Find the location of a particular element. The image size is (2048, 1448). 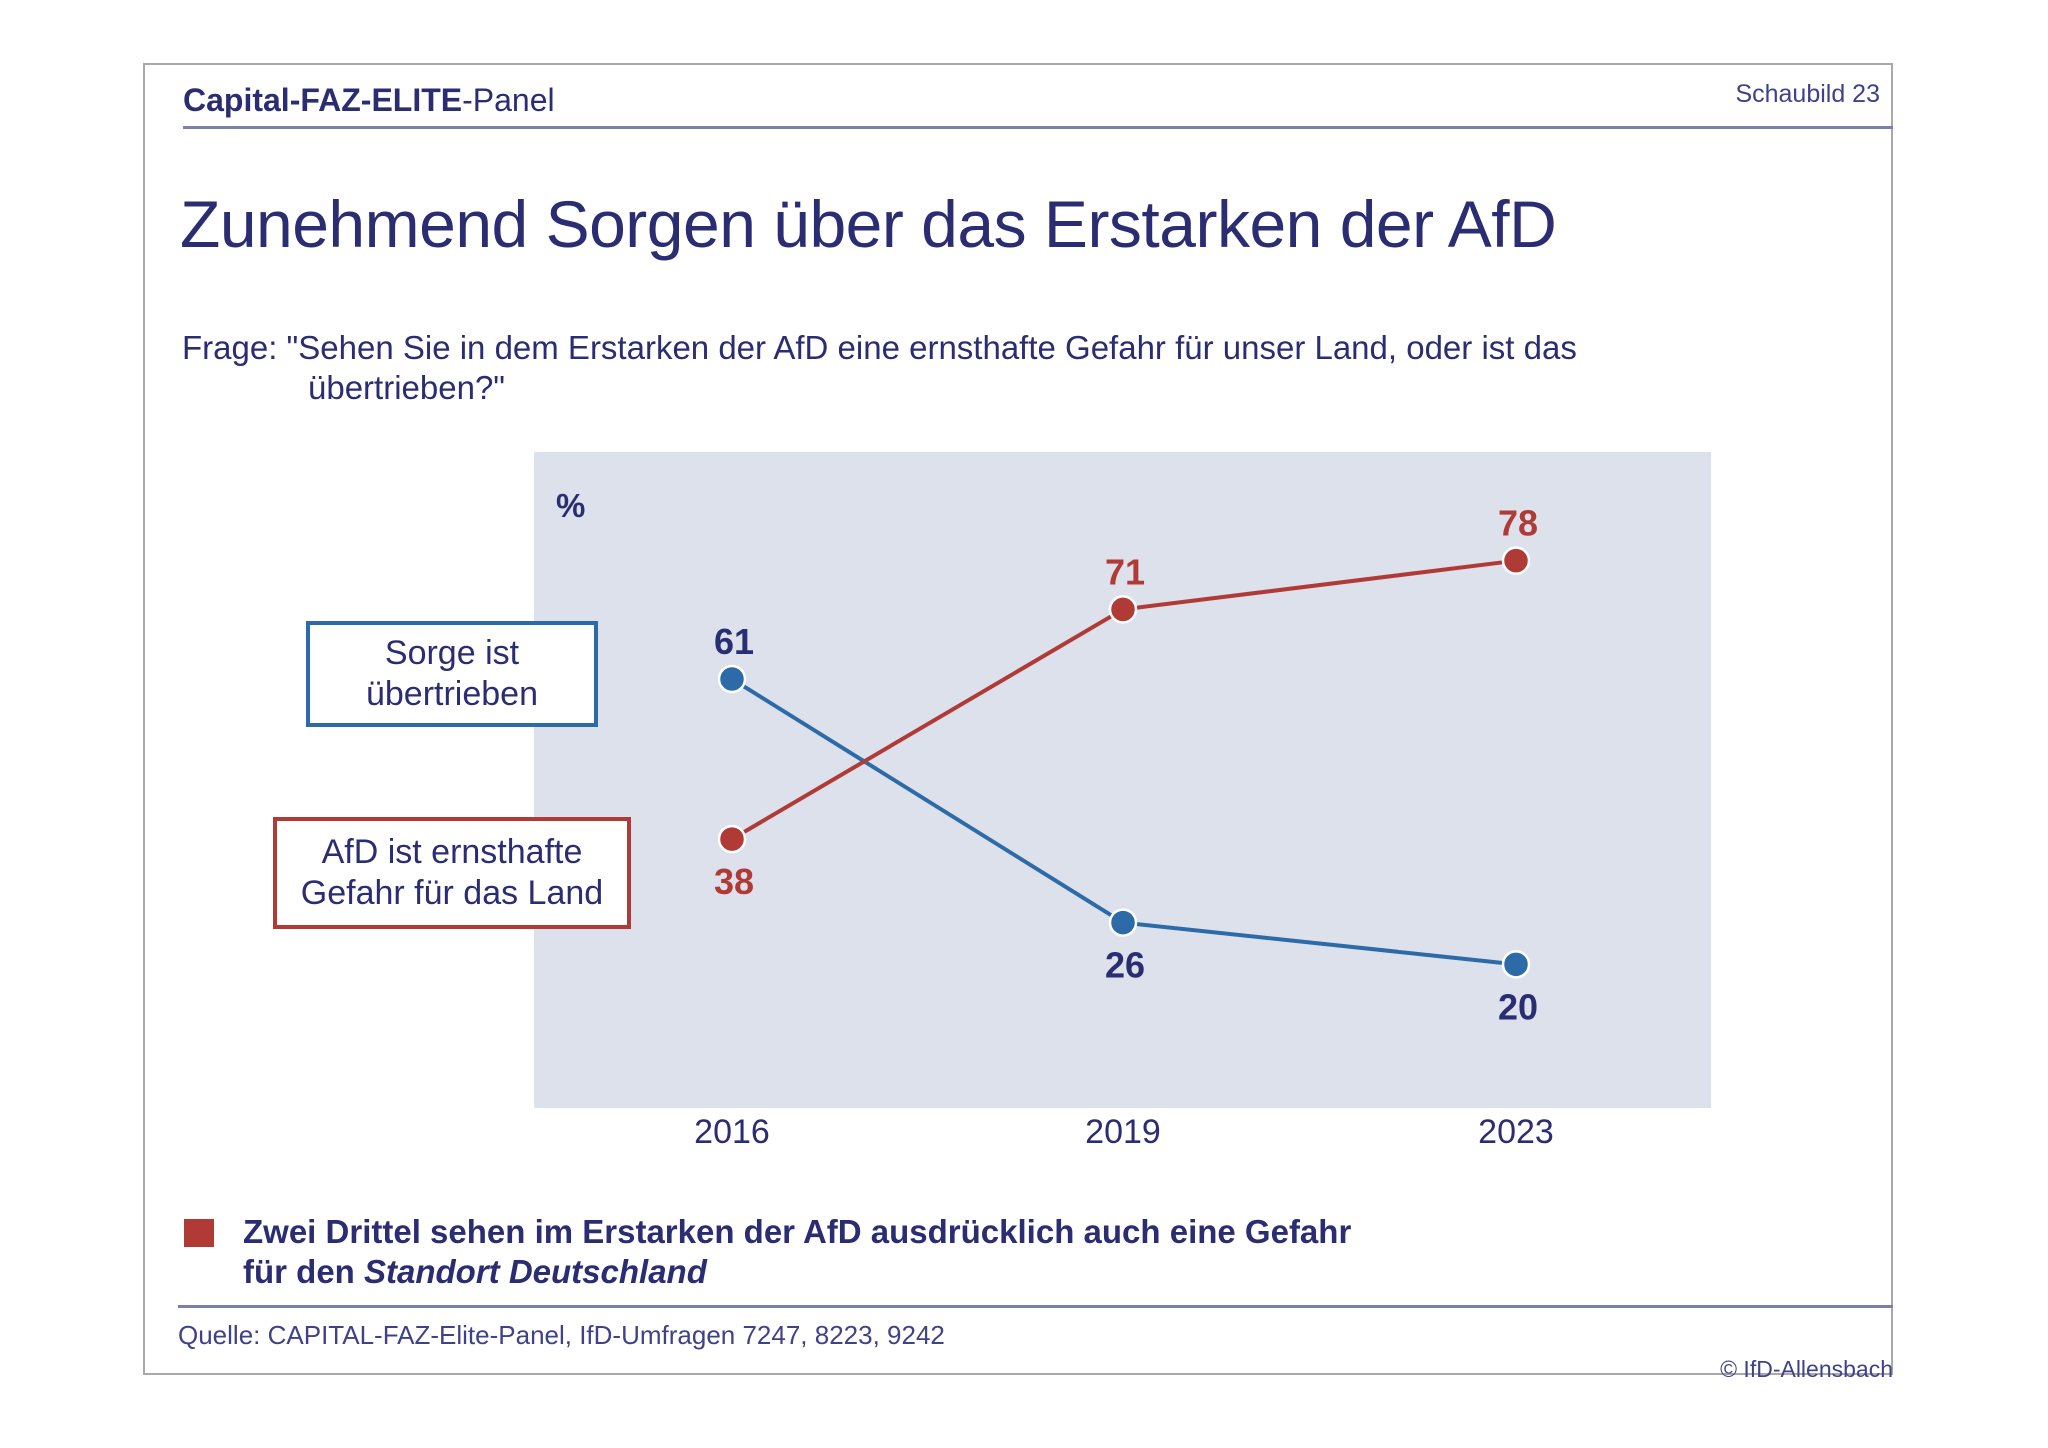

y-unit-label: % is located at coordinates (570, 505).